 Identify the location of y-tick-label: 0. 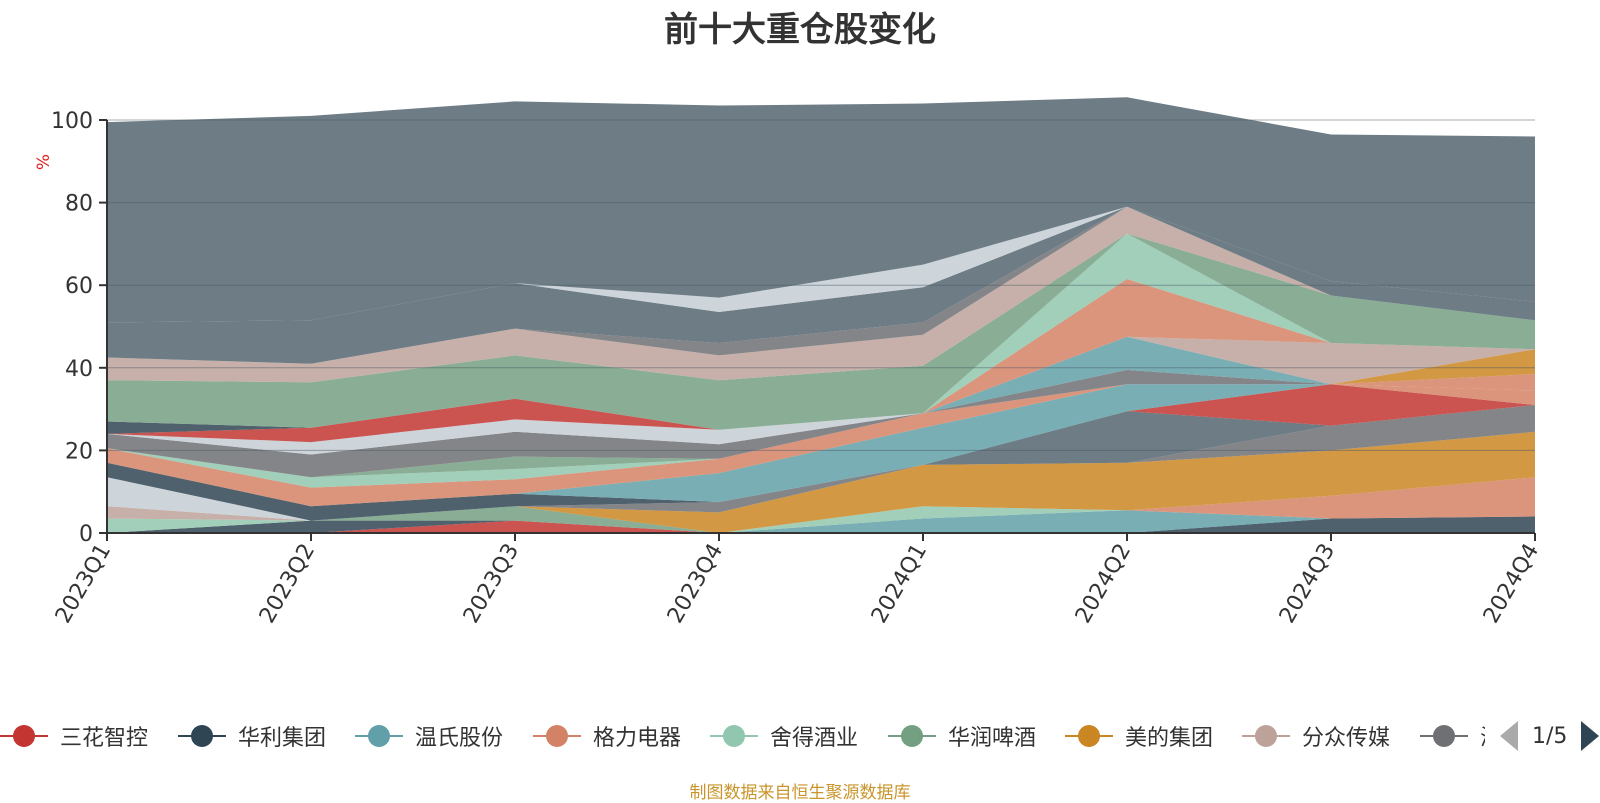
(86, 534).